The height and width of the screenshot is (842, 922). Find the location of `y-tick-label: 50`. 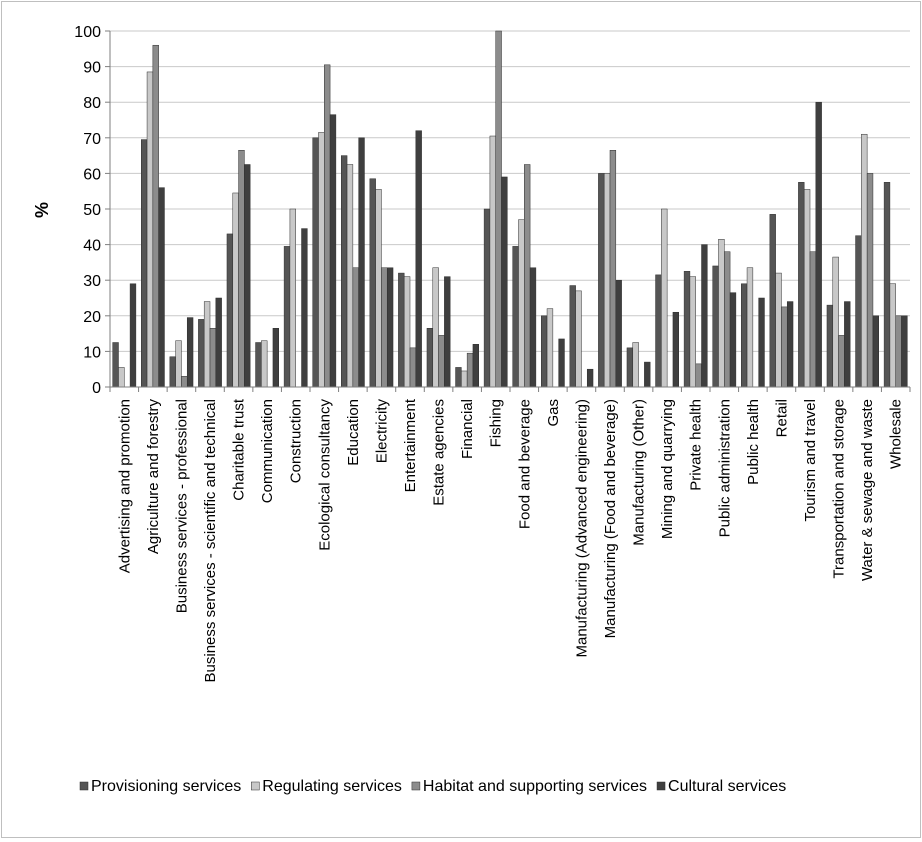

y-tick-label: 50 is located at coordinates (92, 210).